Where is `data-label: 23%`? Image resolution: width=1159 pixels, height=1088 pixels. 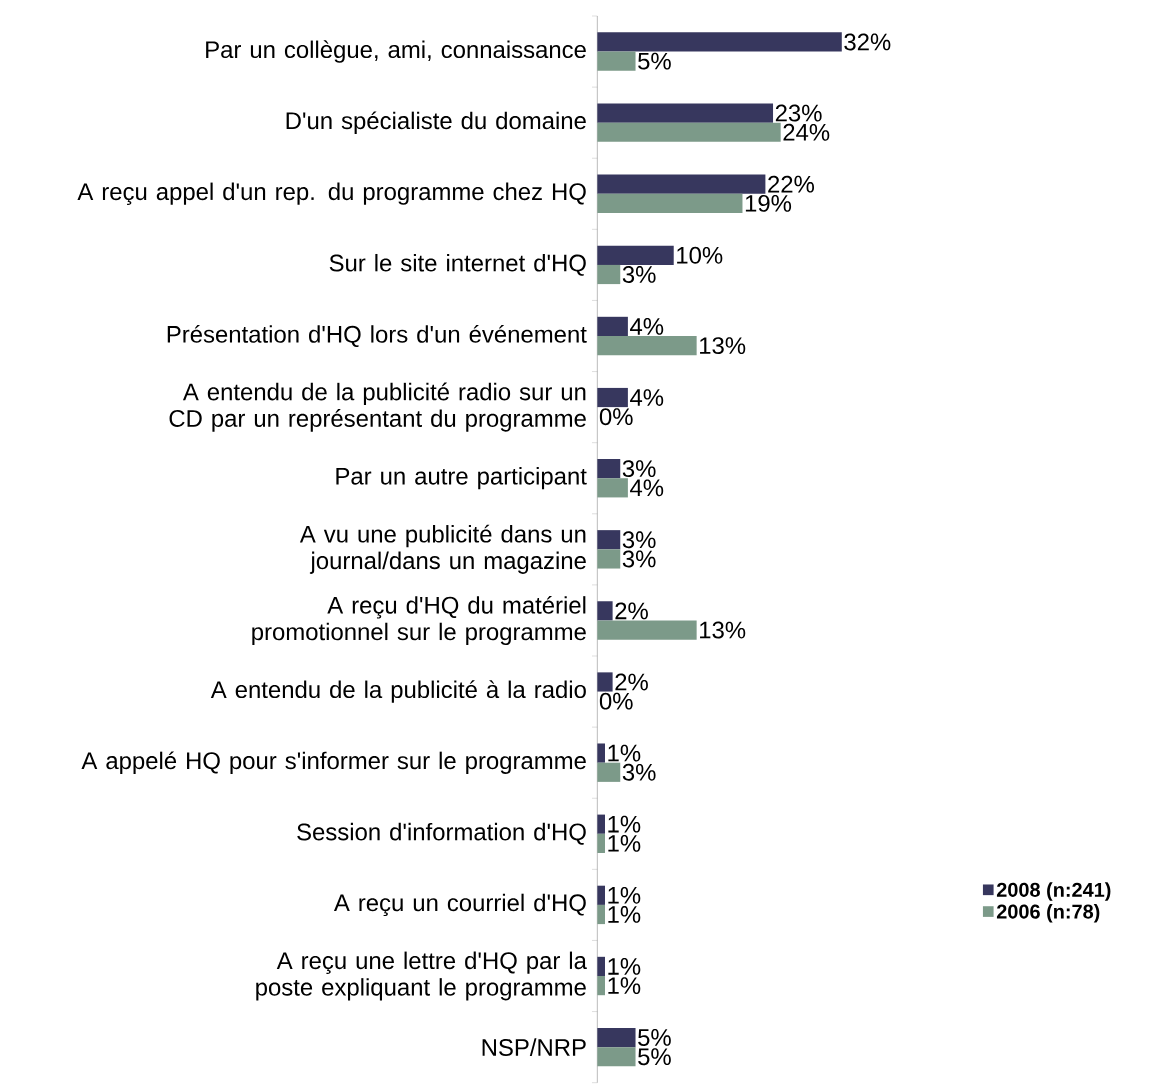
data-label: 23% is located at coordinates (798, 113).